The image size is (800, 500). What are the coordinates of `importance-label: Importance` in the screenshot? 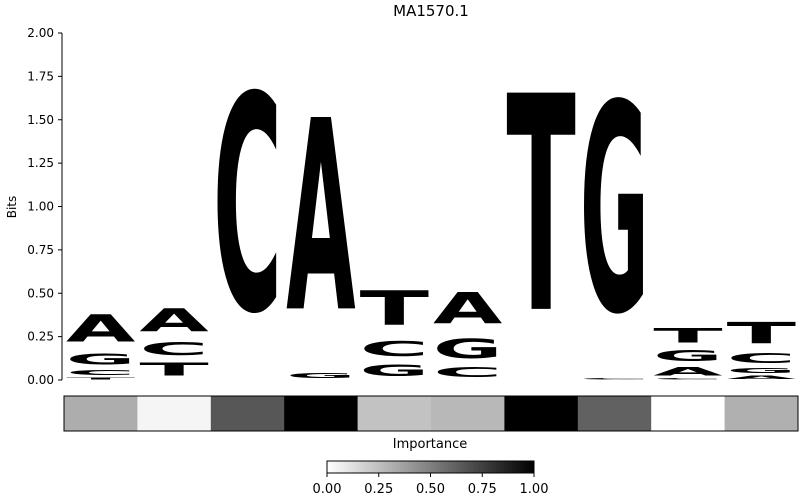 It's located at (430, 444).